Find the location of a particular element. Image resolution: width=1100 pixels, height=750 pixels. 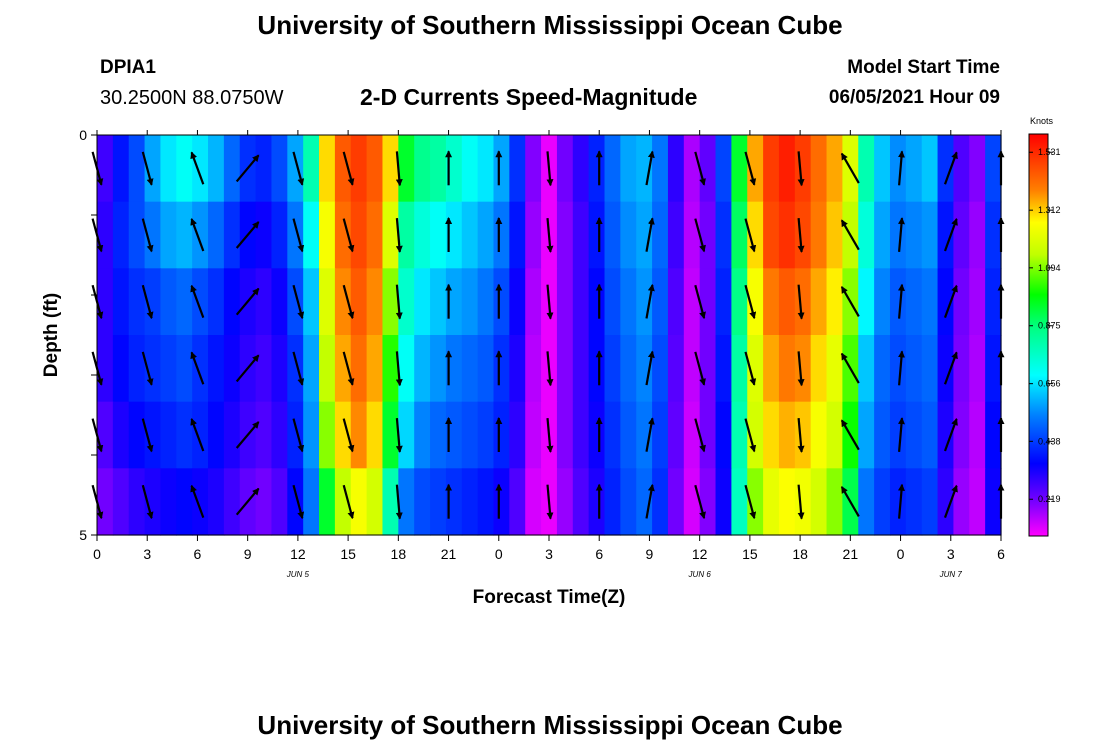

chart-title: 2-D Currents Speed-Magnitude is located at coordinates (529, 97).